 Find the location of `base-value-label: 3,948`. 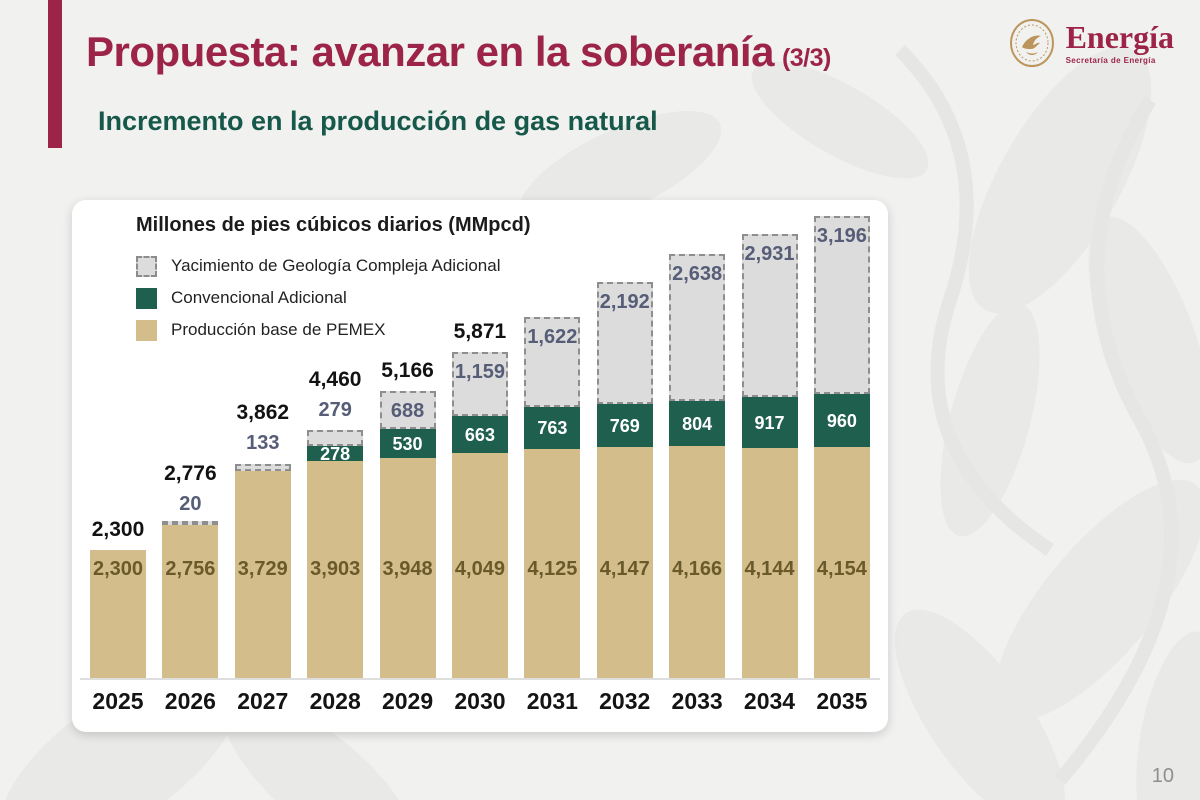

base-value-label: 3,948 is located at coordinates (407, 569).